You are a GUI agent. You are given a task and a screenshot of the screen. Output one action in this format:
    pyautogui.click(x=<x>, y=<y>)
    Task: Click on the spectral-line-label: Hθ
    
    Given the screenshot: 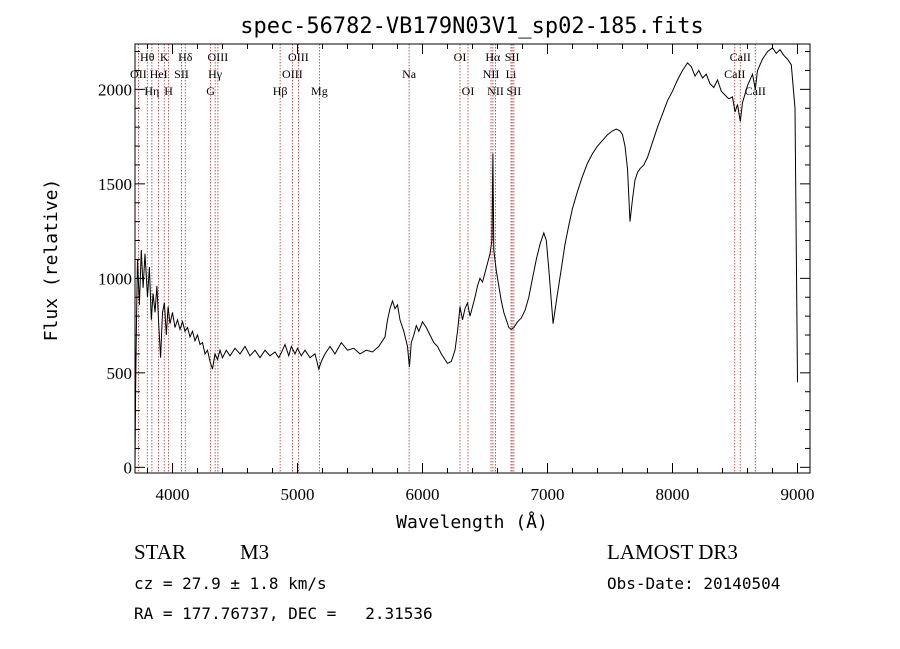 What is the action you would take?
    pyautogui.click(x=147, y=57)
    